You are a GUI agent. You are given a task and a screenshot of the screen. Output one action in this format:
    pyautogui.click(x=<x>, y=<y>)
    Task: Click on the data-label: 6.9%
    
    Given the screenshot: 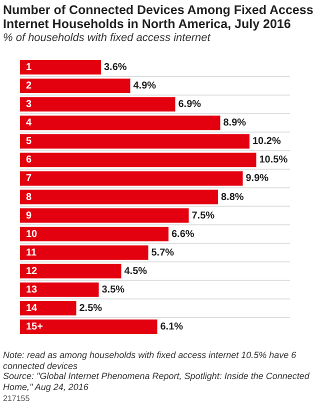 What is the action you would take?
    pyautogui.click(x=190, y=104)
    